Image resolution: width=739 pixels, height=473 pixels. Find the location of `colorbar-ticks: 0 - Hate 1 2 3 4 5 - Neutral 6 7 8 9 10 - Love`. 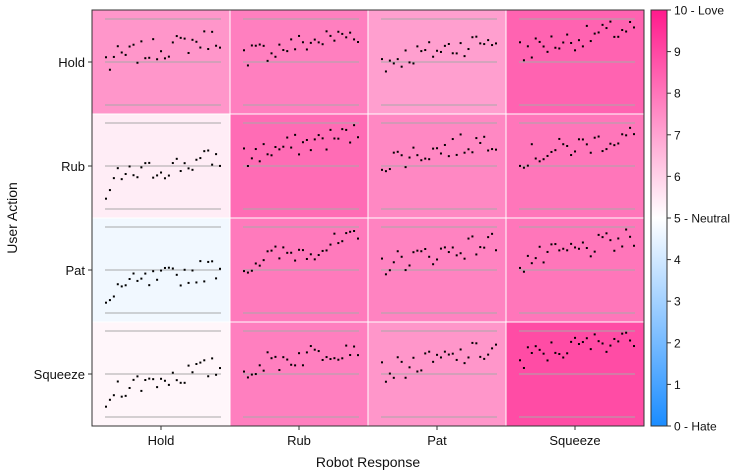

colorbar-ticks: 0 - Hate 1 2 3 4 5 - Neutral 6 7 8 9 10 - Love is located at coordinates (698, 219).